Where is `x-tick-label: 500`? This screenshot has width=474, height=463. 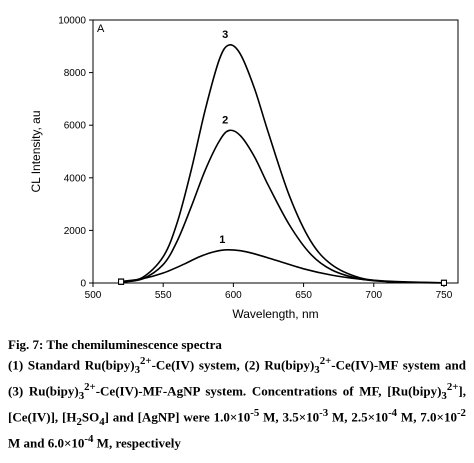
x-tick-label: 500 is located at coordinates (93, 295).